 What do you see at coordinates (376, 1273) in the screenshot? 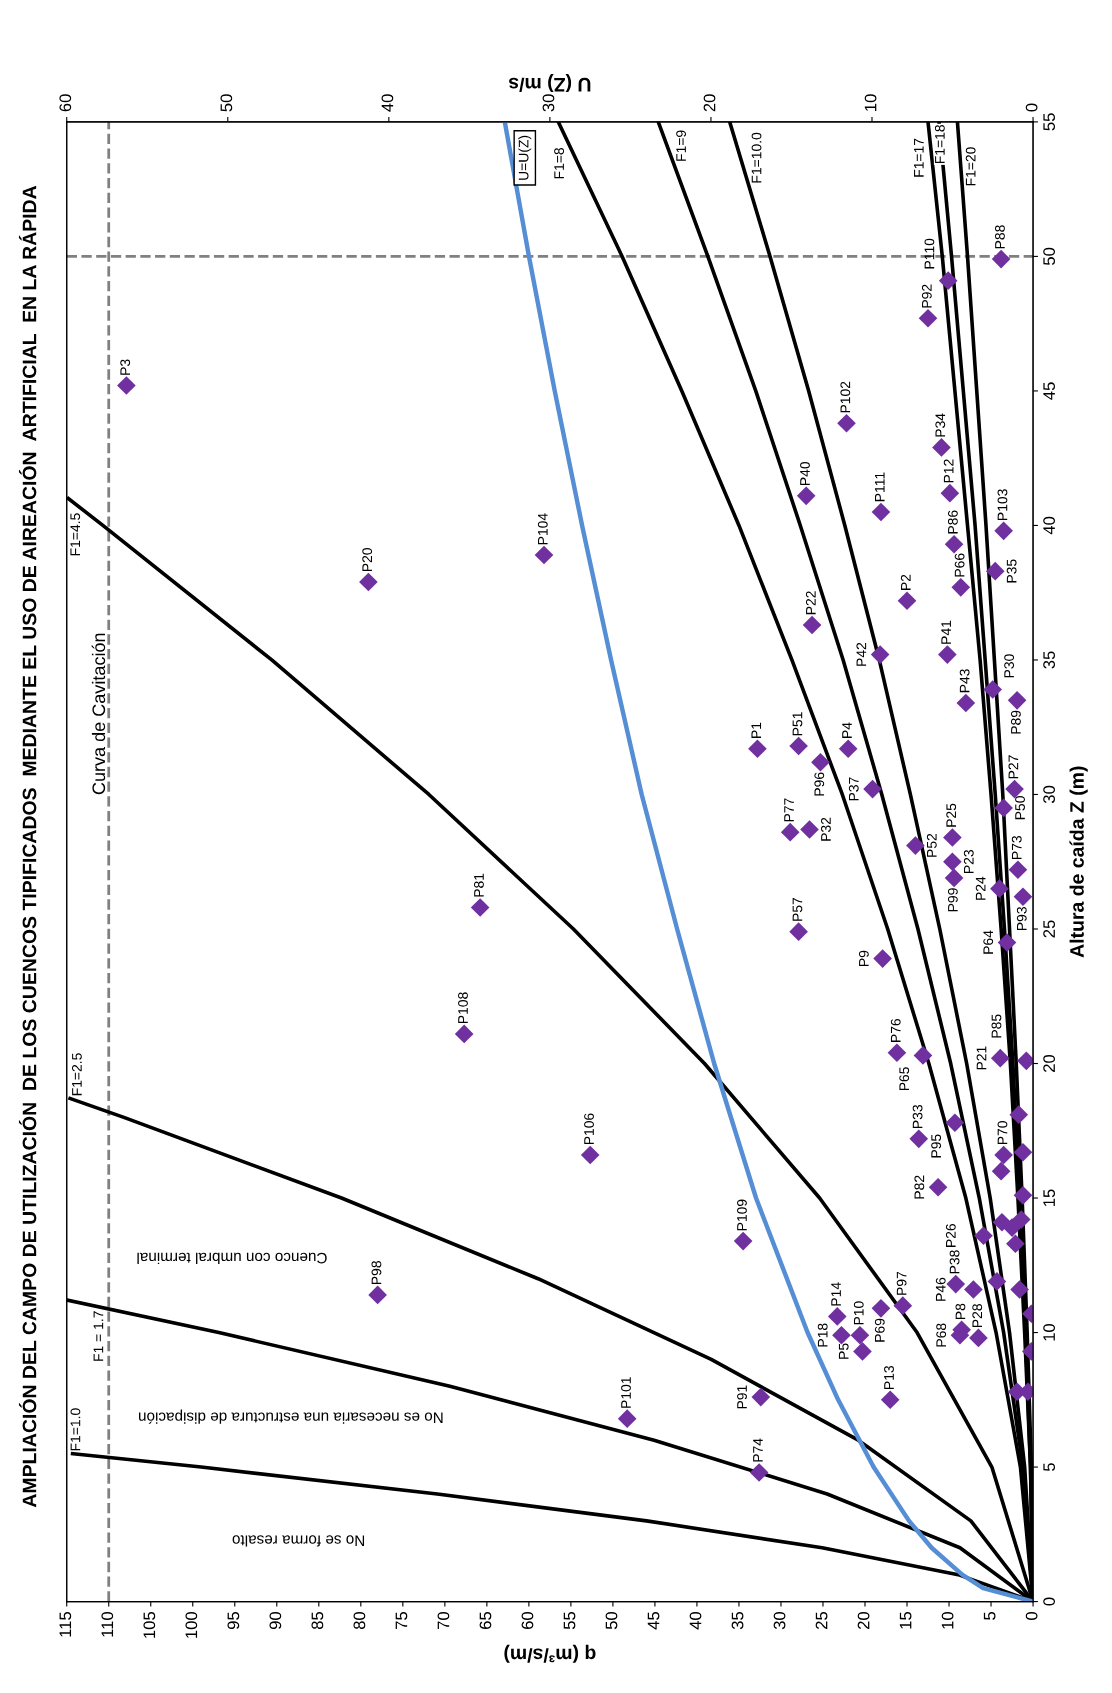
I see `data-label: P98` at bounding box center [376, 1273].